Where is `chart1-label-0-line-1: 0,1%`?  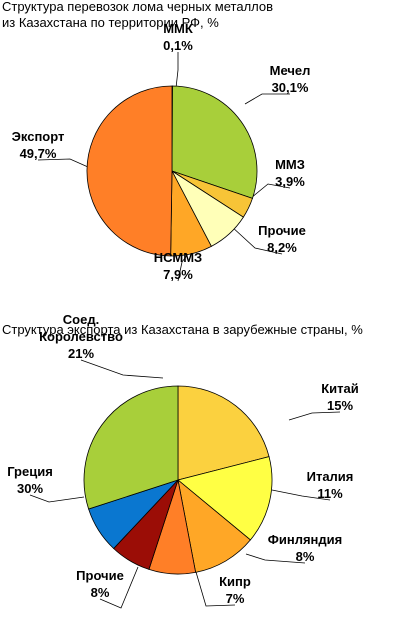
chart1-label-0-line-1: 0,1% is located at coordinates (178, 45).